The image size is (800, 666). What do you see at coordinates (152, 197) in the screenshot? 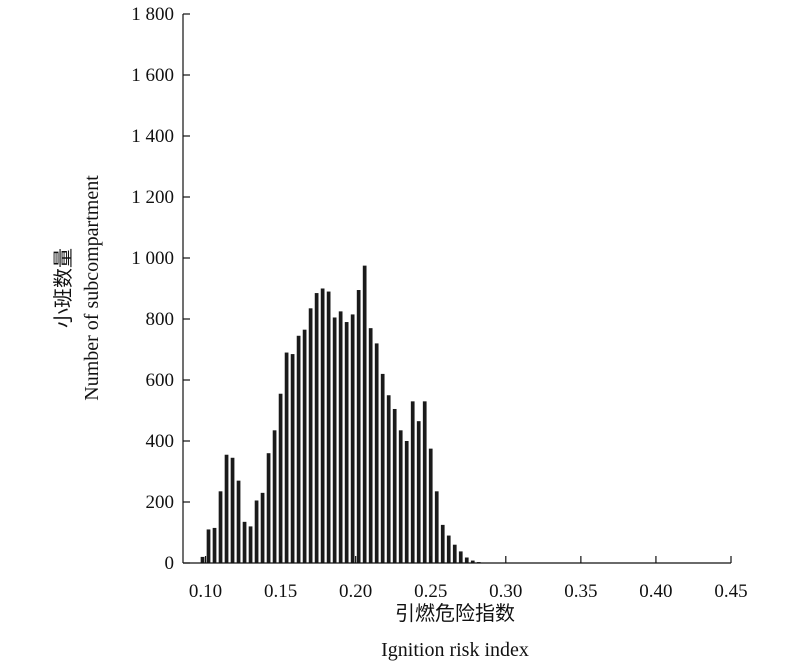
I see `y-tick-label: 1 200` at bounding box center [152, 197].